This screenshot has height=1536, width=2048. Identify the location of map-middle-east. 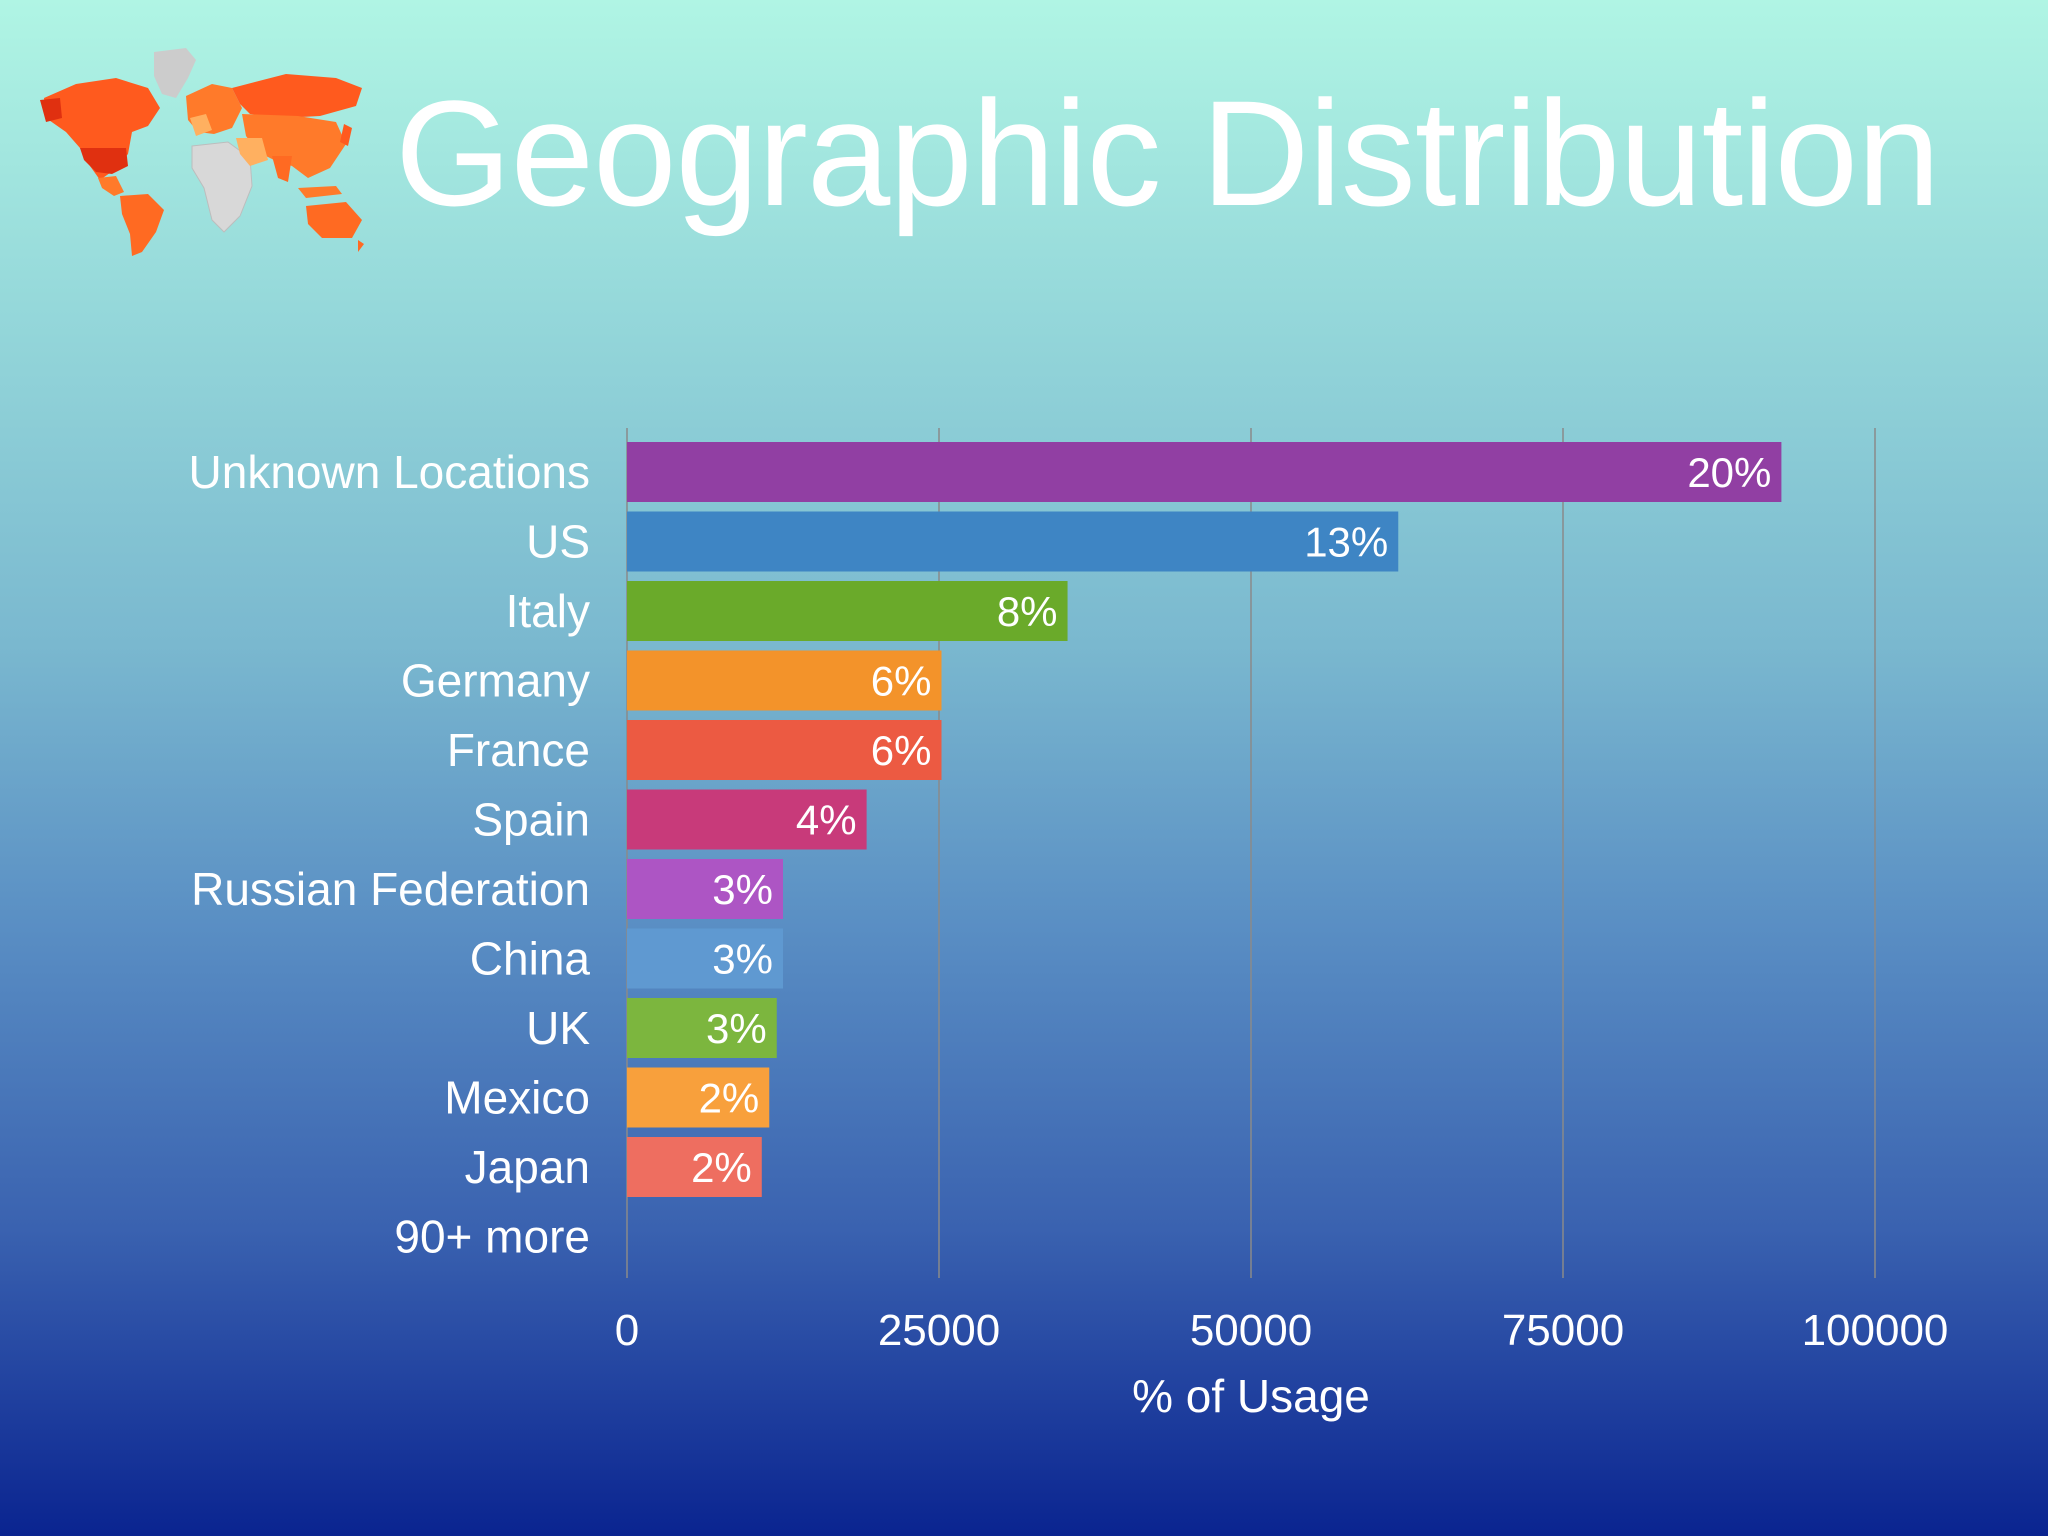
(252, 152).